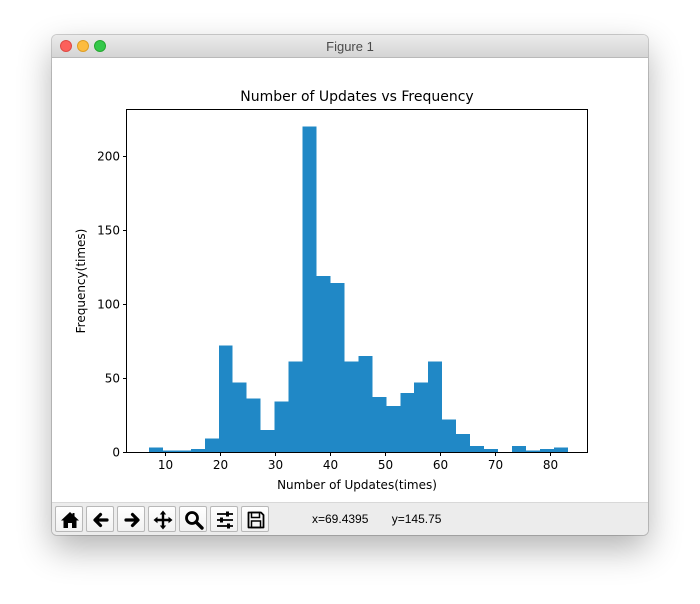  I want to click on zoom-button, so click(193, 519).